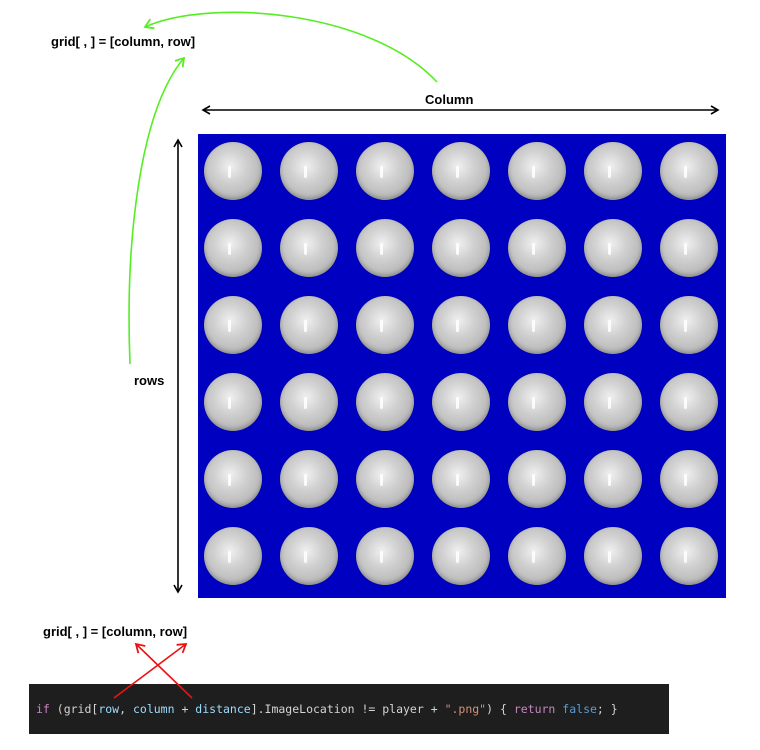 Image resolution: width=760 pixels, height=750 pixels. What do you see at coordinates (153, 709) in the screenshot?
I see `code-token: column` at bounding box center [153, 709].